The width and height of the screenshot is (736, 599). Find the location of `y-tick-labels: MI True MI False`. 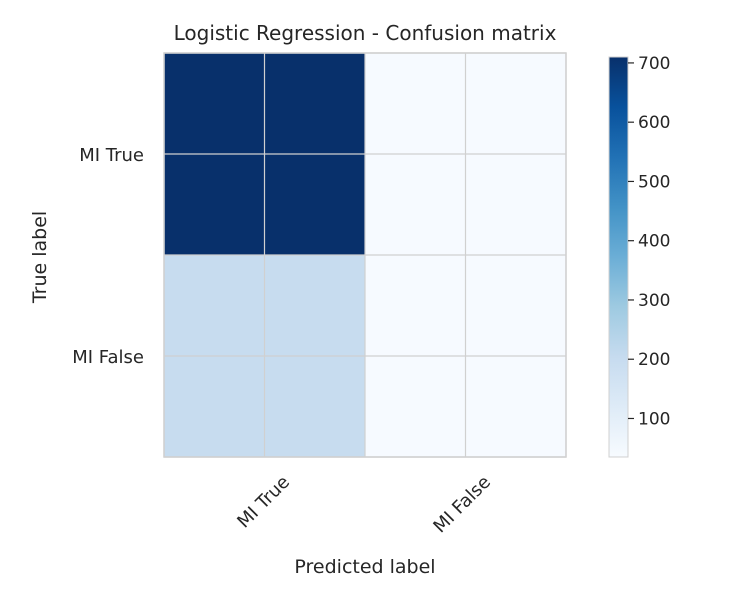

y-tick-labels: MI True MI False is located at coordinates (108, 256).